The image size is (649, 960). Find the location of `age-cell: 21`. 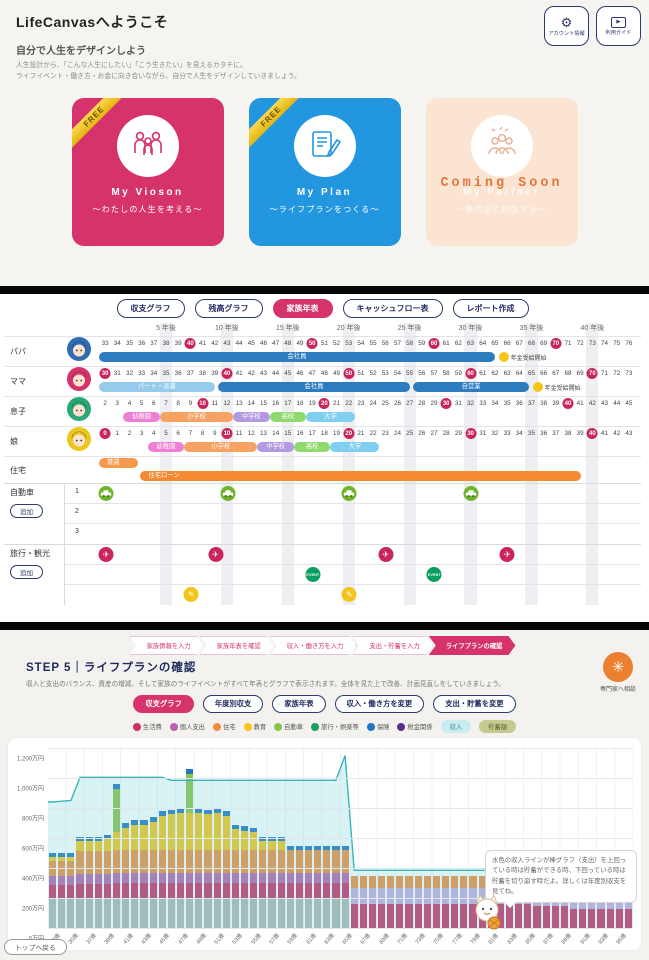

age-cell: 21 is located at coordinates (361, 433).